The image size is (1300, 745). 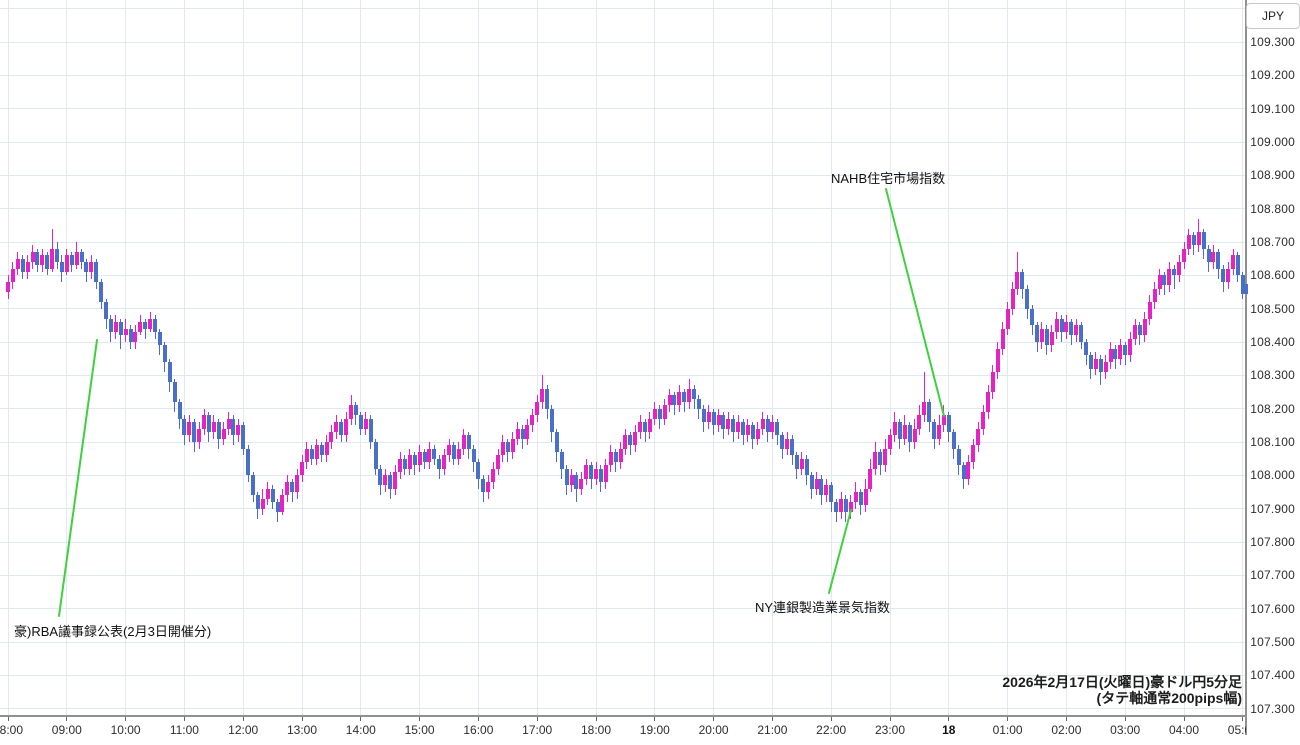 What do you see at coordinates (823, 607) in the screenshot?
I see `event-annotation-label: NY連銀製造業景気指数` at bounding box center [823, 607].